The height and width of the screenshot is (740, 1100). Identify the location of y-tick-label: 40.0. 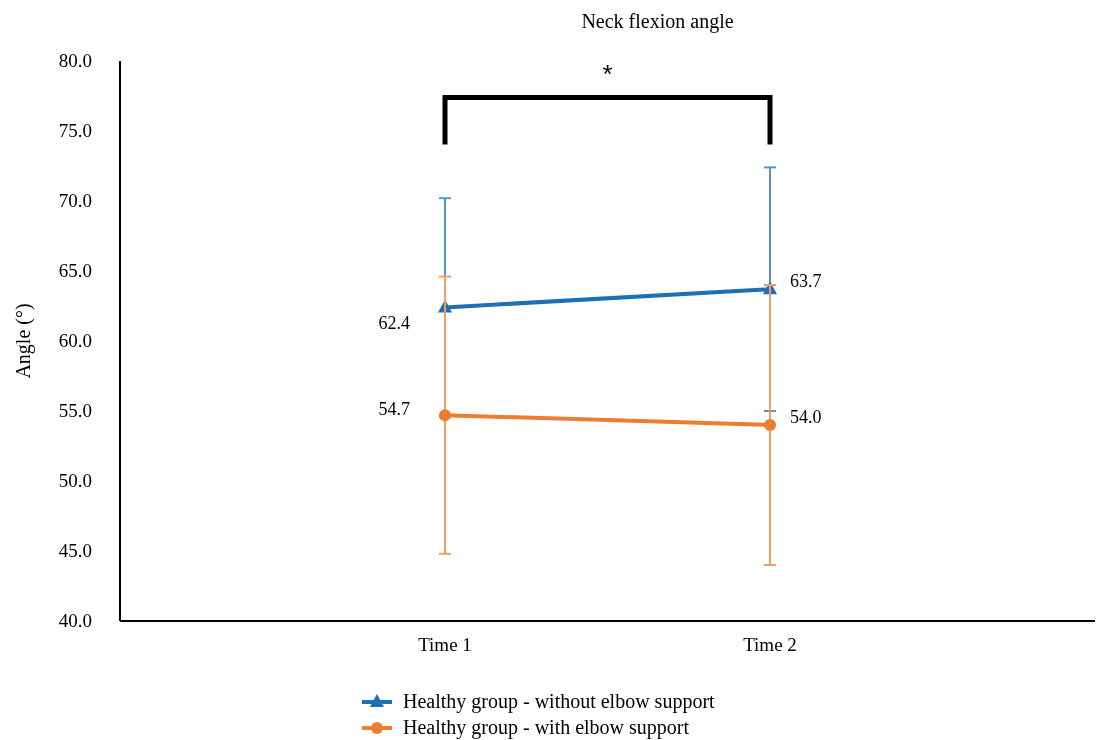
(75, 620).